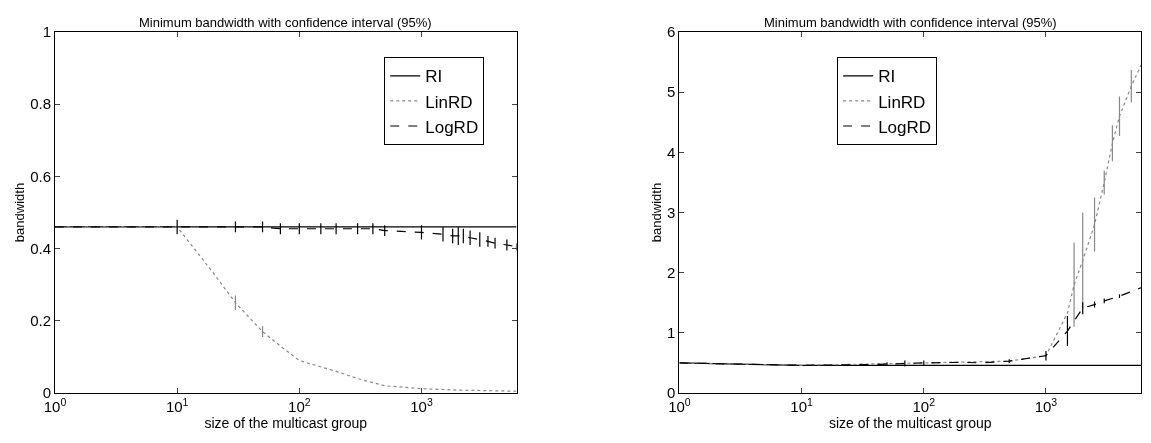  I want to click on y-tick-label: 0.2, so click(40, 321).